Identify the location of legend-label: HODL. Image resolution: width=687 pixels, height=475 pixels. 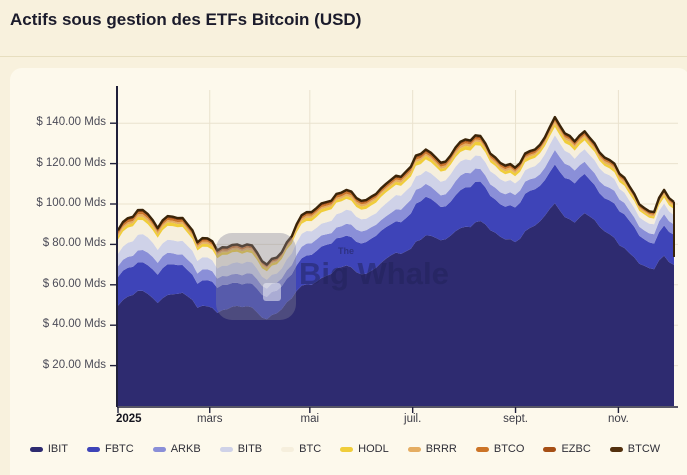
(373, 449).